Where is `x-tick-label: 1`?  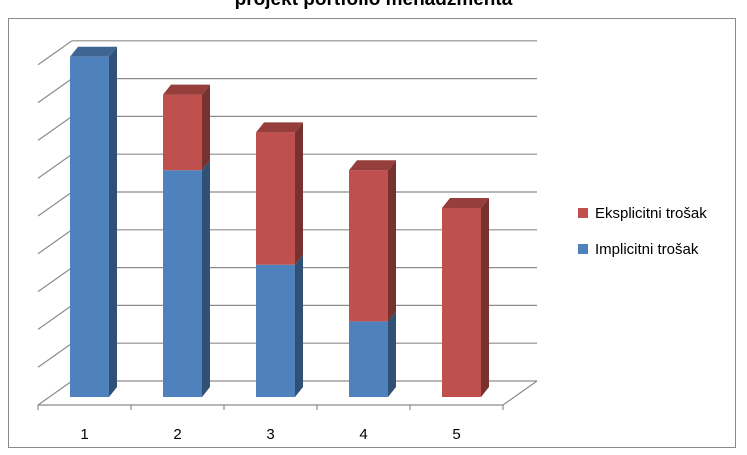 x-tick-label: 1 is located at coordinates (84, 434).